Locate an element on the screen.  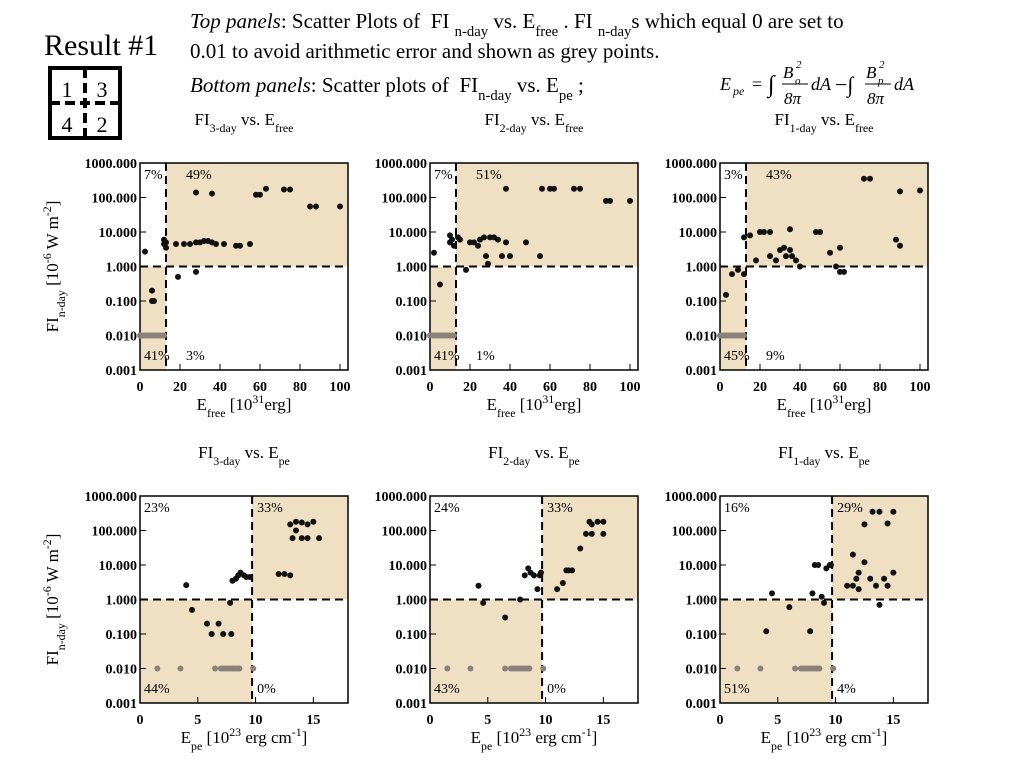
eq-text: pe is located at coordinates (738, 91).